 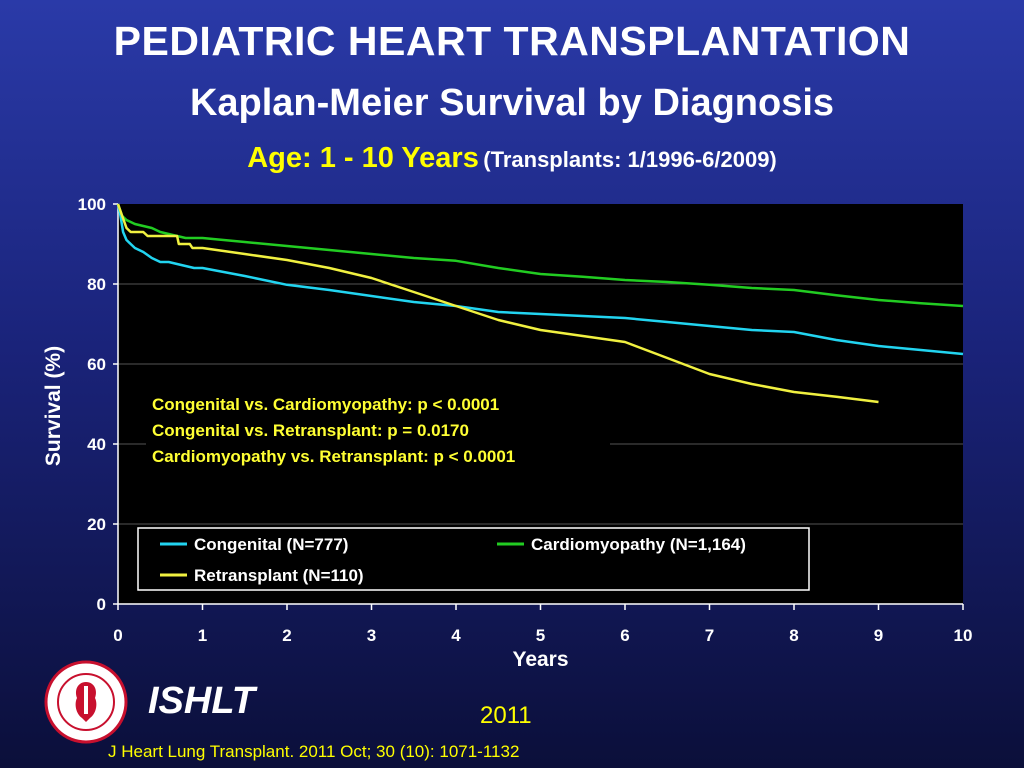 What do you see at coordinates (96, 284) in the screenshot?
I see `y-tick-label: 80` at bounding box center [96, 284].